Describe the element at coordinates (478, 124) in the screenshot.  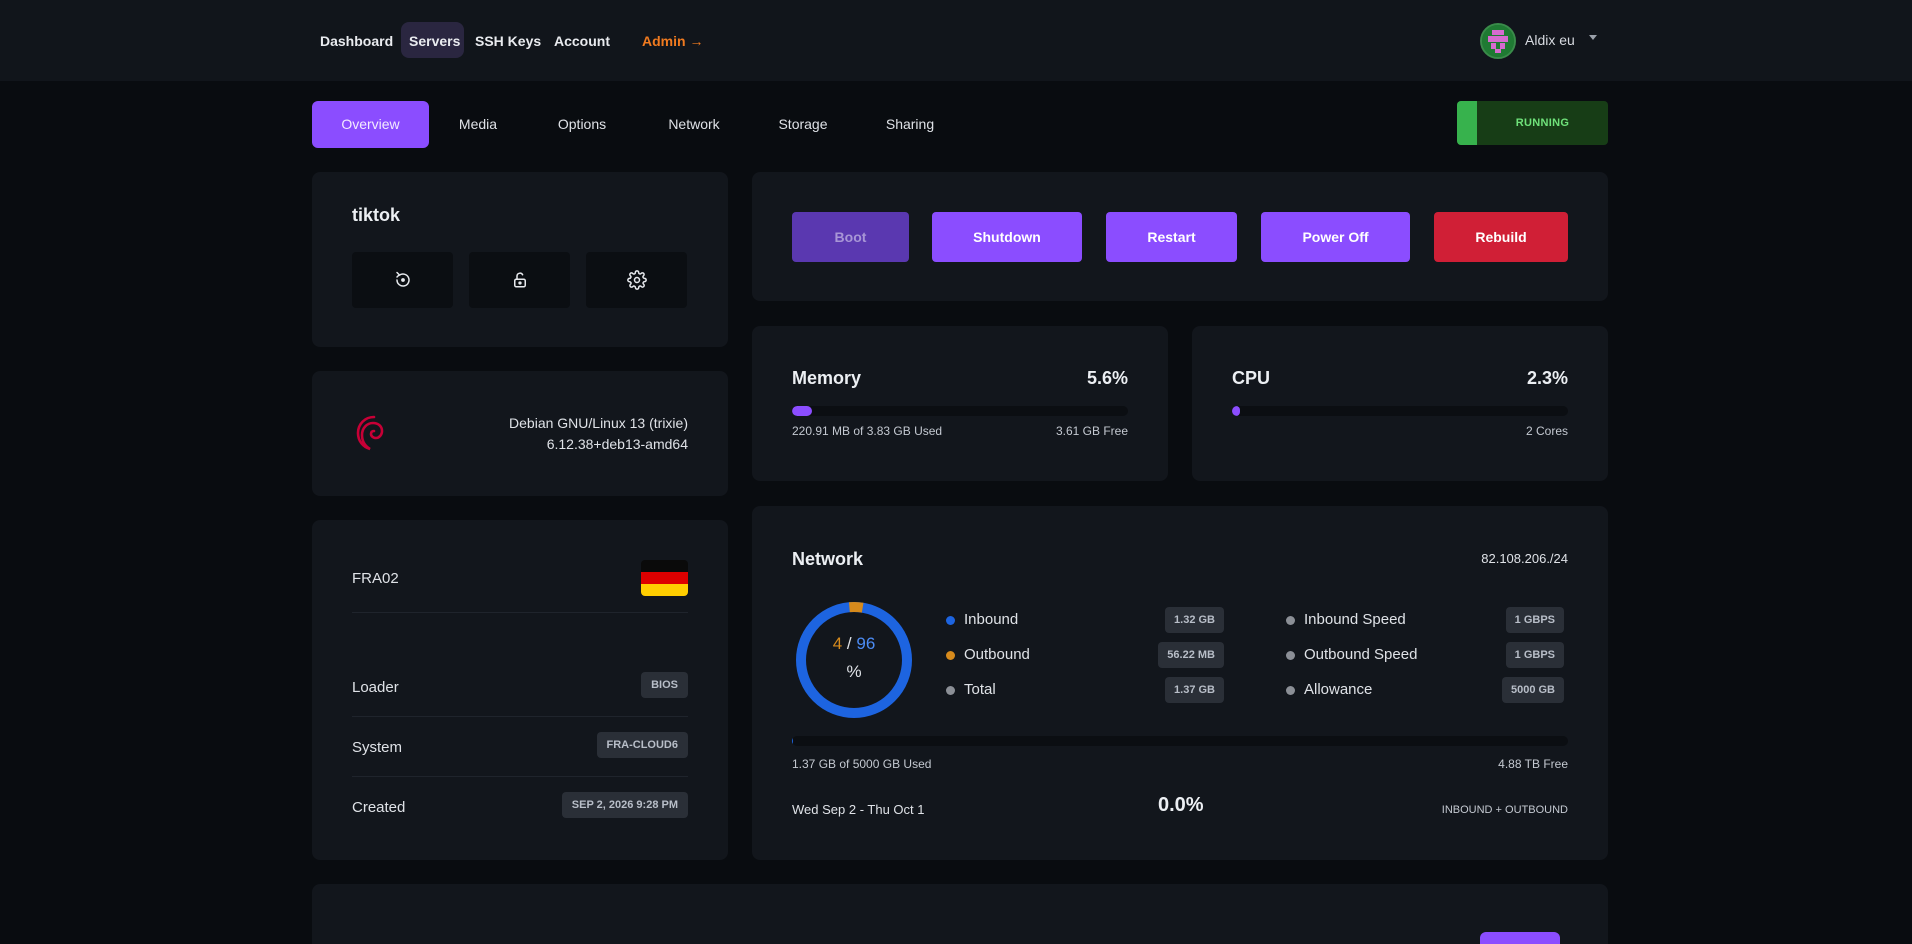
I see `tab-media: Media` at that location.